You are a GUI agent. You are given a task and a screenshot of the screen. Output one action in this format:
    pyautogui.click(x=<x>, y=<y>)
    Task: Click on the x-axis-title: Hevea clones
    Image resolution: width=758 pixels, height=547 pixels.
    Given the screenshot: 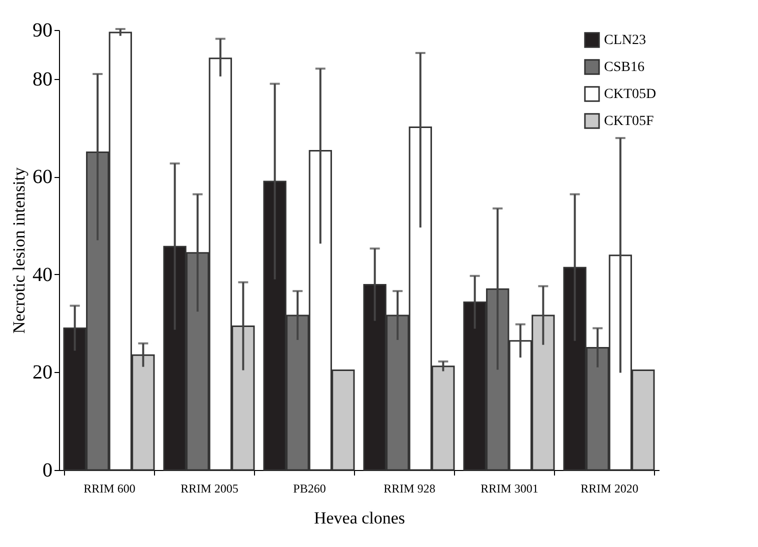 What is the action you would take?
    pyautogui.click(x=360, y=518)
    